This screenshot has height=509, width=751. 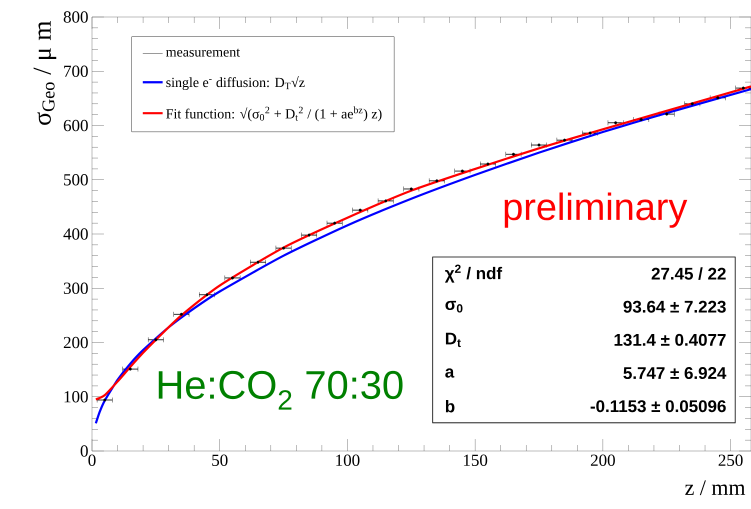 What do you see at coordinates (674, 373) in the screenshot?
I see `annotation: 5.747 ± 6.924` at bounding box center [674, 373].